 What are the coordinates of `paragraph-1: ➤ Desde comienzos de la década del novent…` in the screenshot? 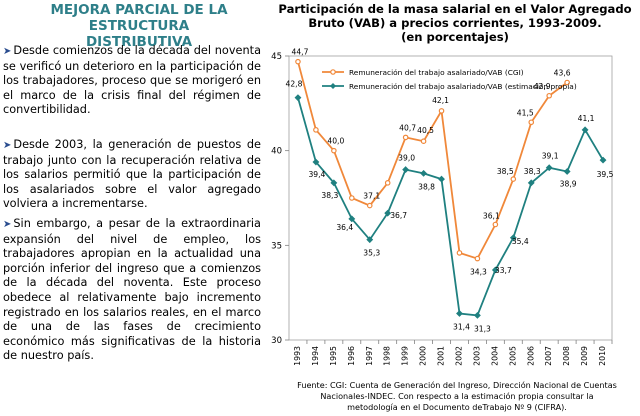 It's located at (132, 81).